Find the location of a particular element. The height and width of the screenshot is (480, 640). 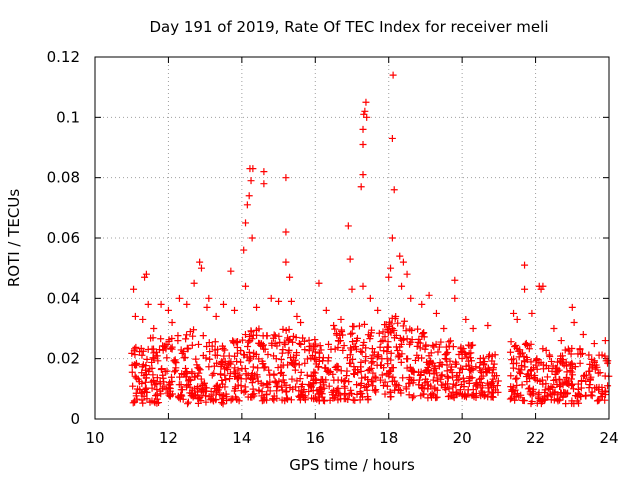

x-tick-label: 14 is located at coordinates (241, 438).